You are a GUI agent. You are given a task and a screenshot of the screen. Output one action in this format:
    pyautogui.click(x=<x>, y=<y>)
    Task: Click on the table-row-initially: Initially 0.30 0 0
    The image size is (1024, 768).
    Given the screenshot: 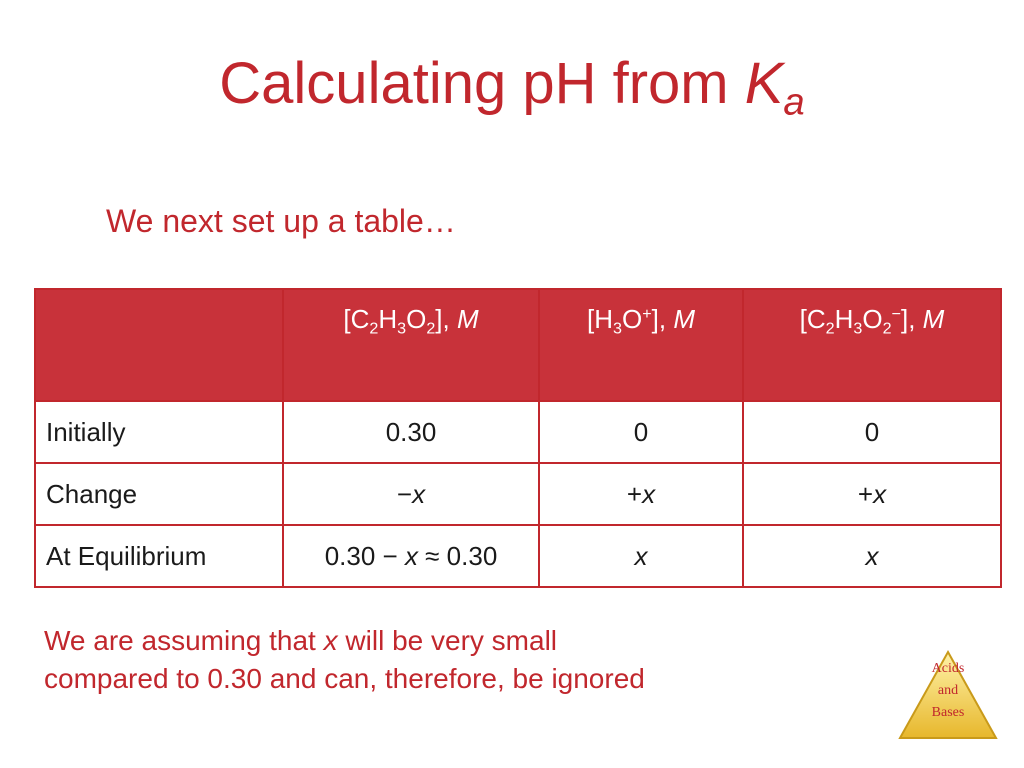 What is the action you would take?
    pyautogui.click(x=518, y=432)
    